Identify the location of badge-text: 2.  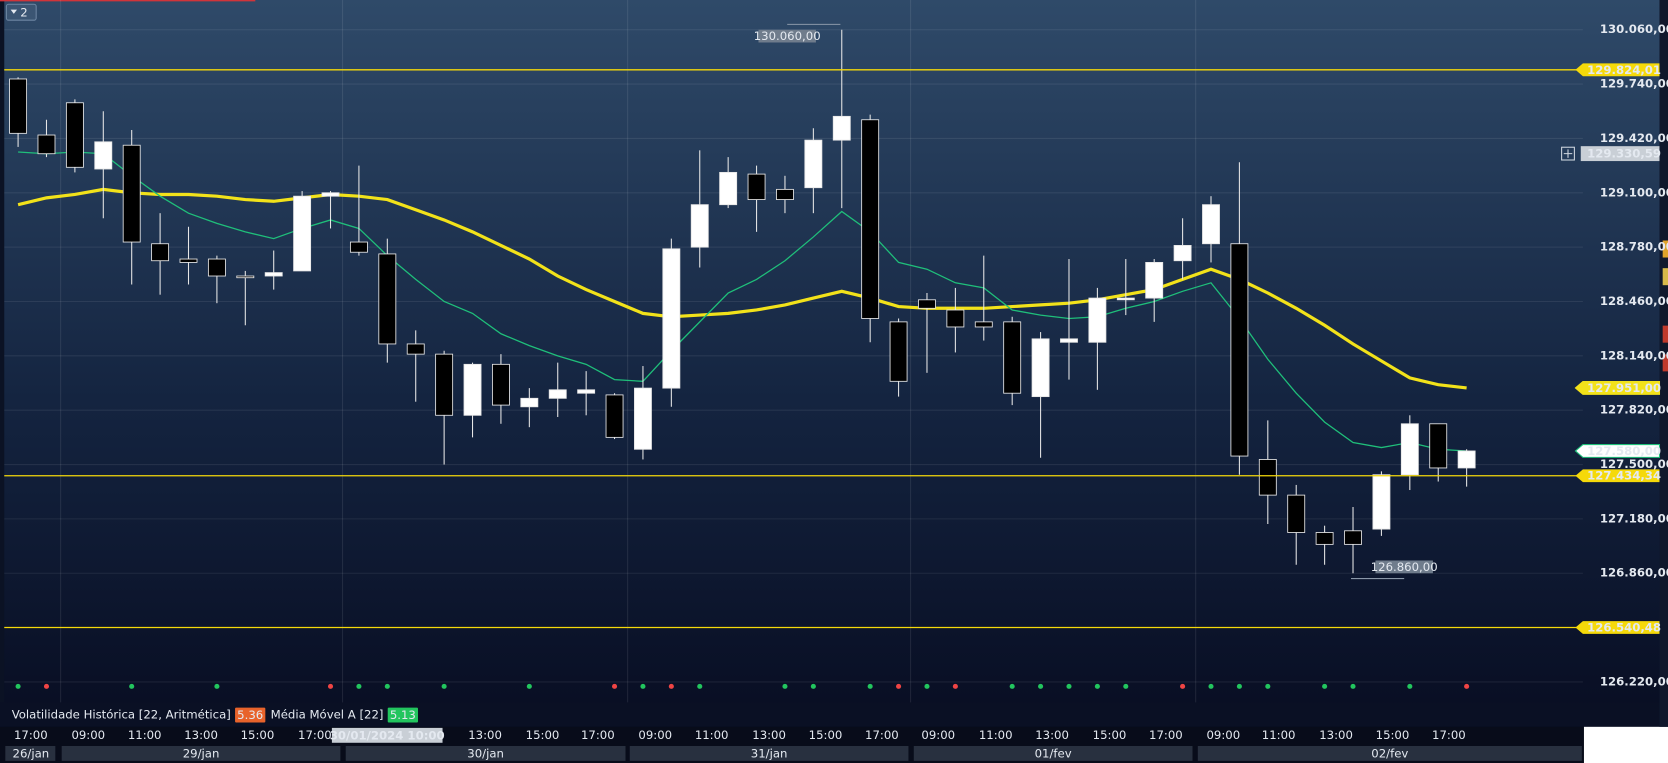
(23, 12).